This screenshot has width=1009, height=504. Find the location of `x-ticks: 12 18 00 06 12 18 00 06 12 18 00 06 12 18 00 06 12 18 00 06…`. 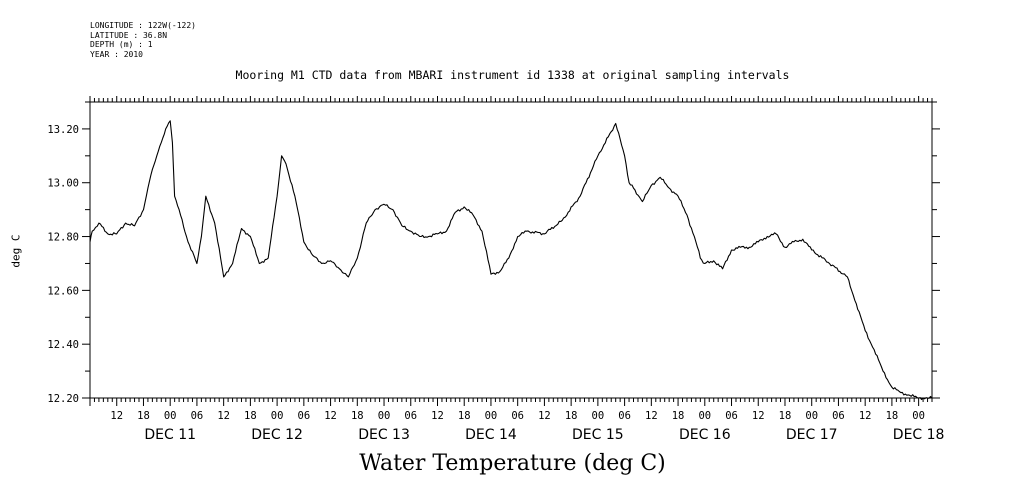

x-ticks: 12 18 00 06 12 18 00 06 12 18 00 06 12 18 00 06 12 18 00 06… is located at coordinates (527, 426).